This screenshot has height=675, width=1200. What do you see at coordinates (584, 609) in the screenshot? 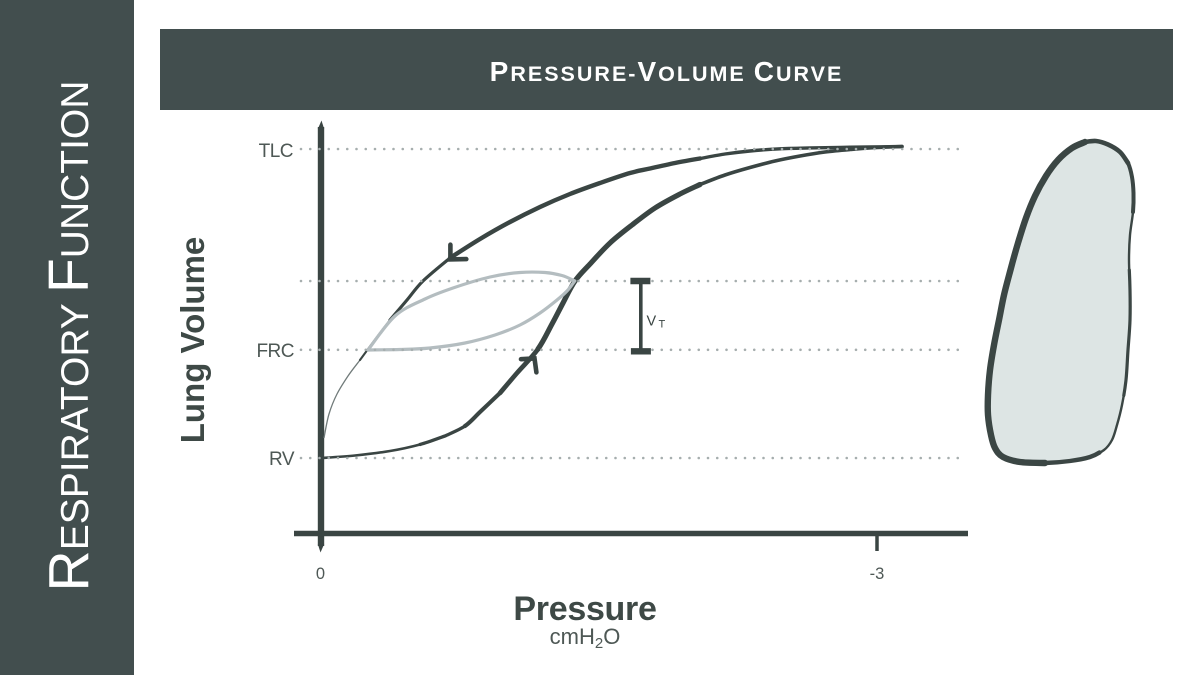
I see `svg-text: Pressure` at bounding box center [584, 609].